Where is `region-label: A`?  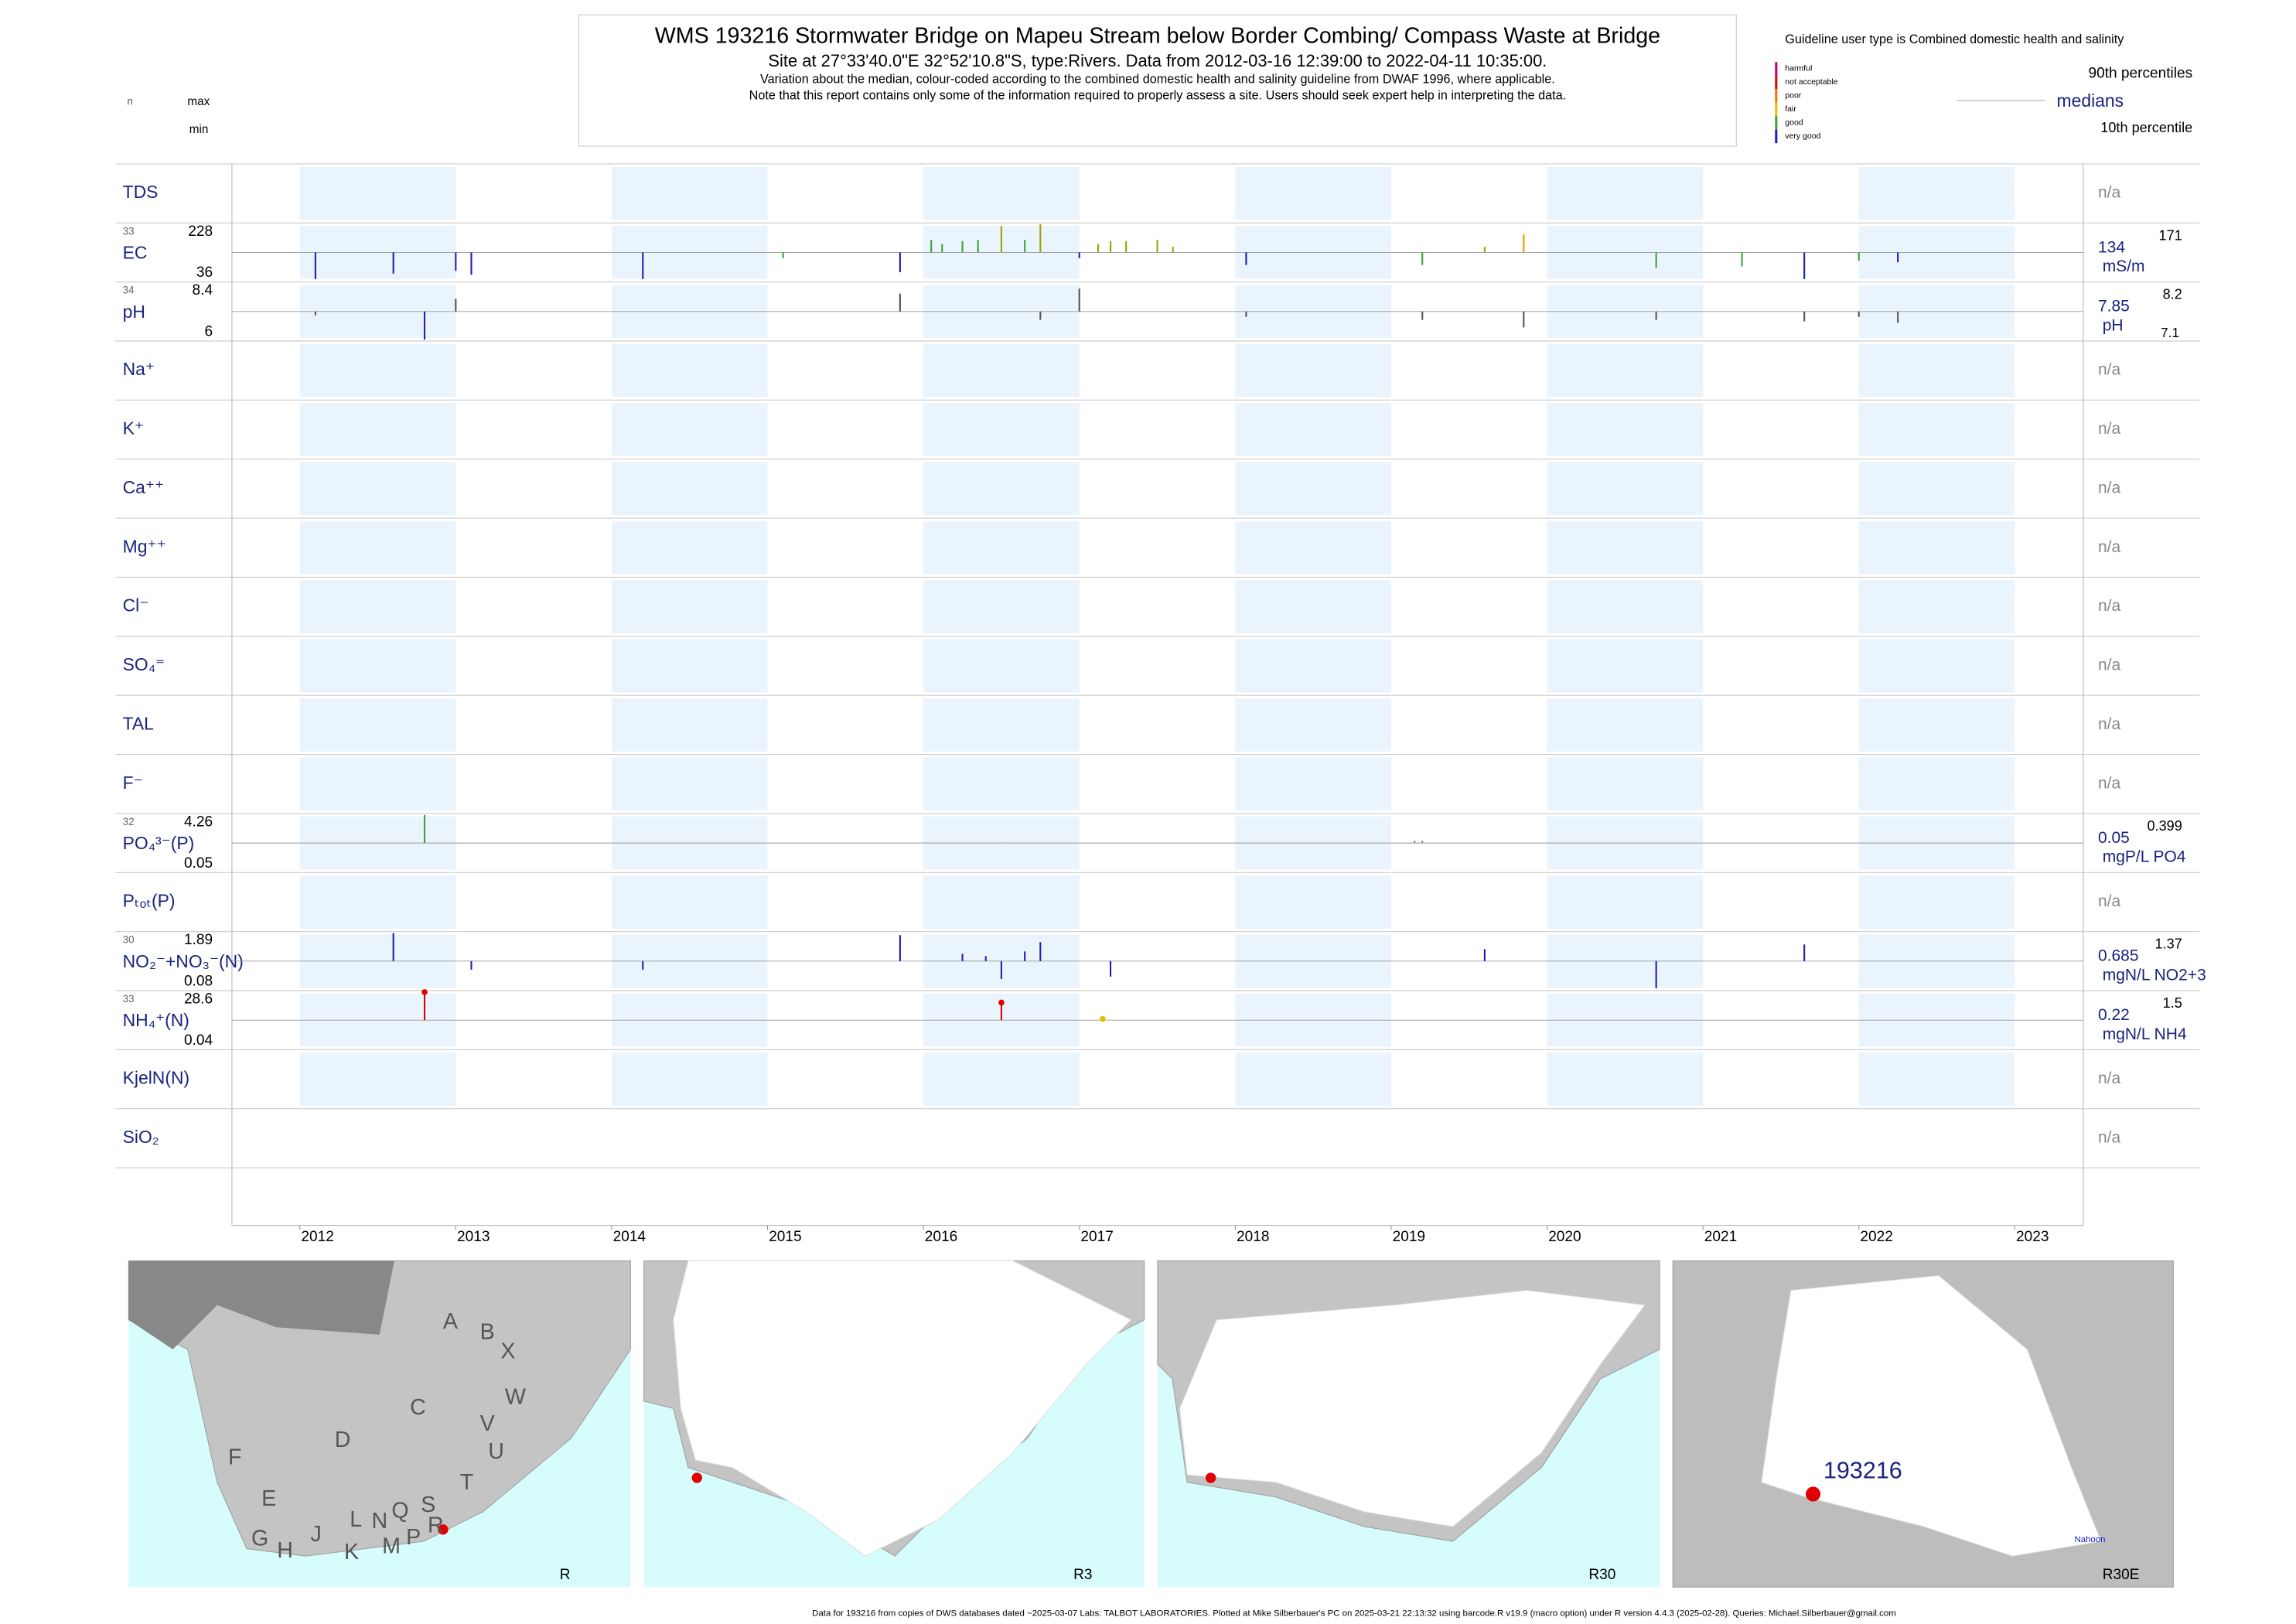 region-label: A is located at coordinates (451, 1321).